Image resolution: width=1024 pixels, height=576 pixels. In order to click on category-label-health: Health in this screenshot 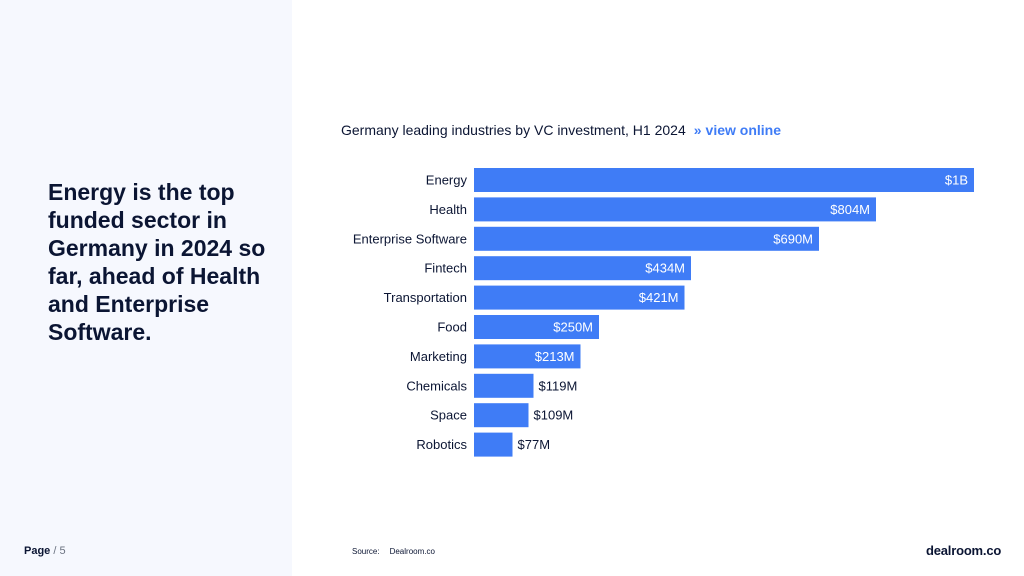, I will do `click(448, 209)`.